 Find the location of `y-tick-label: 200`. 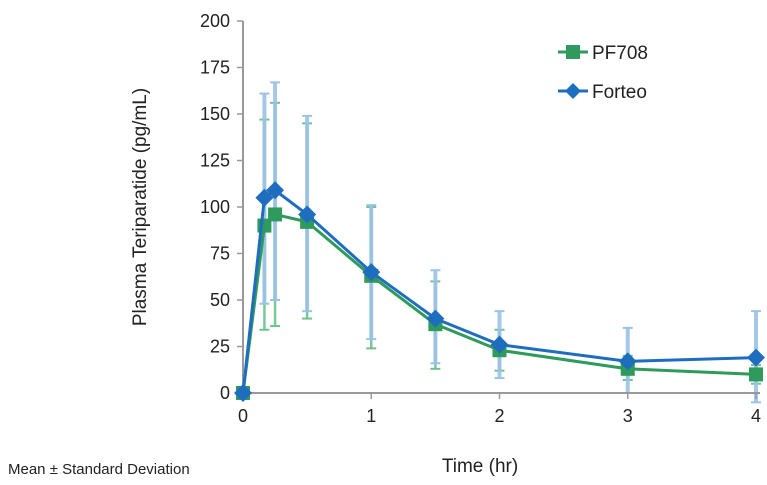

y-tick-label: 200 is located at coordinates (215, 21).